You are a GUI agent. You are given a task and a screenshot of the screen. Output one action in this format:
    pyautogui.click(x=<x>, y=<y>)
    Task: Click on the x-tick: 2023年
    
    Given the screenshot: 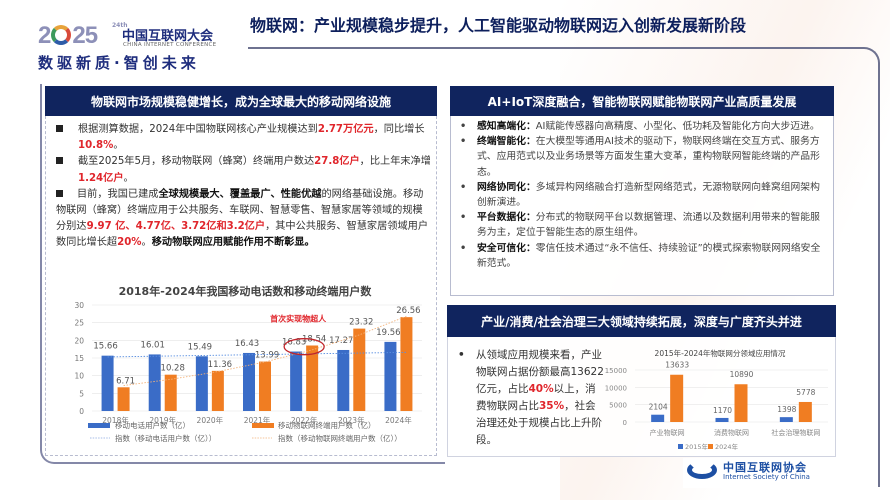 What is the action you would take?
    pyautogui.click(x=351, y=420)
    